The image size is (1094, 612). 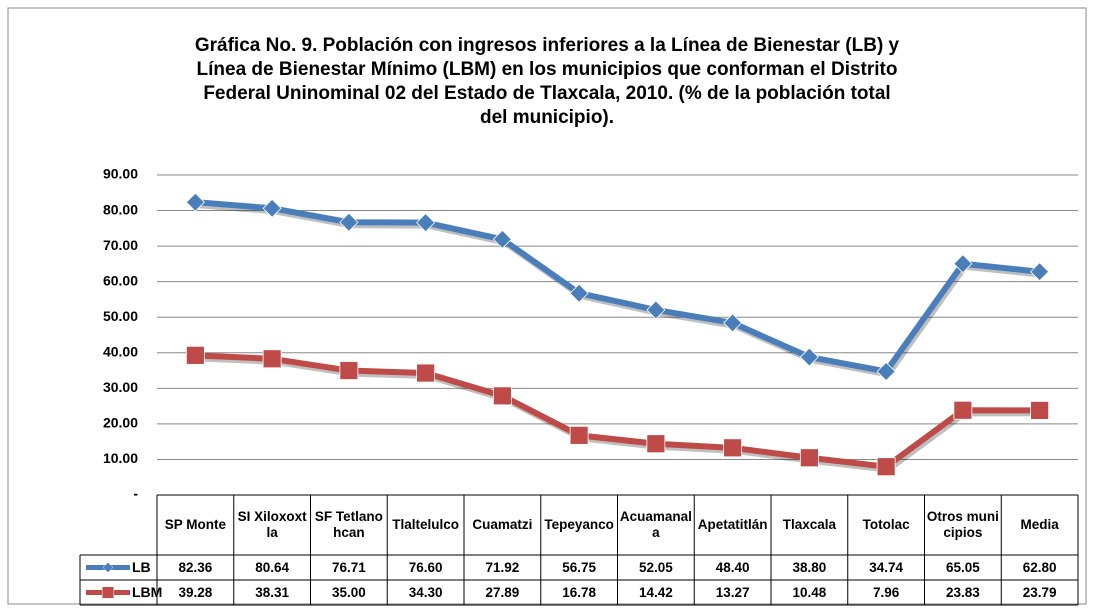 What do you see at coordinates (120, 316) in the screenshot?
I see `y-tick-label: 50.00` at bounding box center [120, 316].